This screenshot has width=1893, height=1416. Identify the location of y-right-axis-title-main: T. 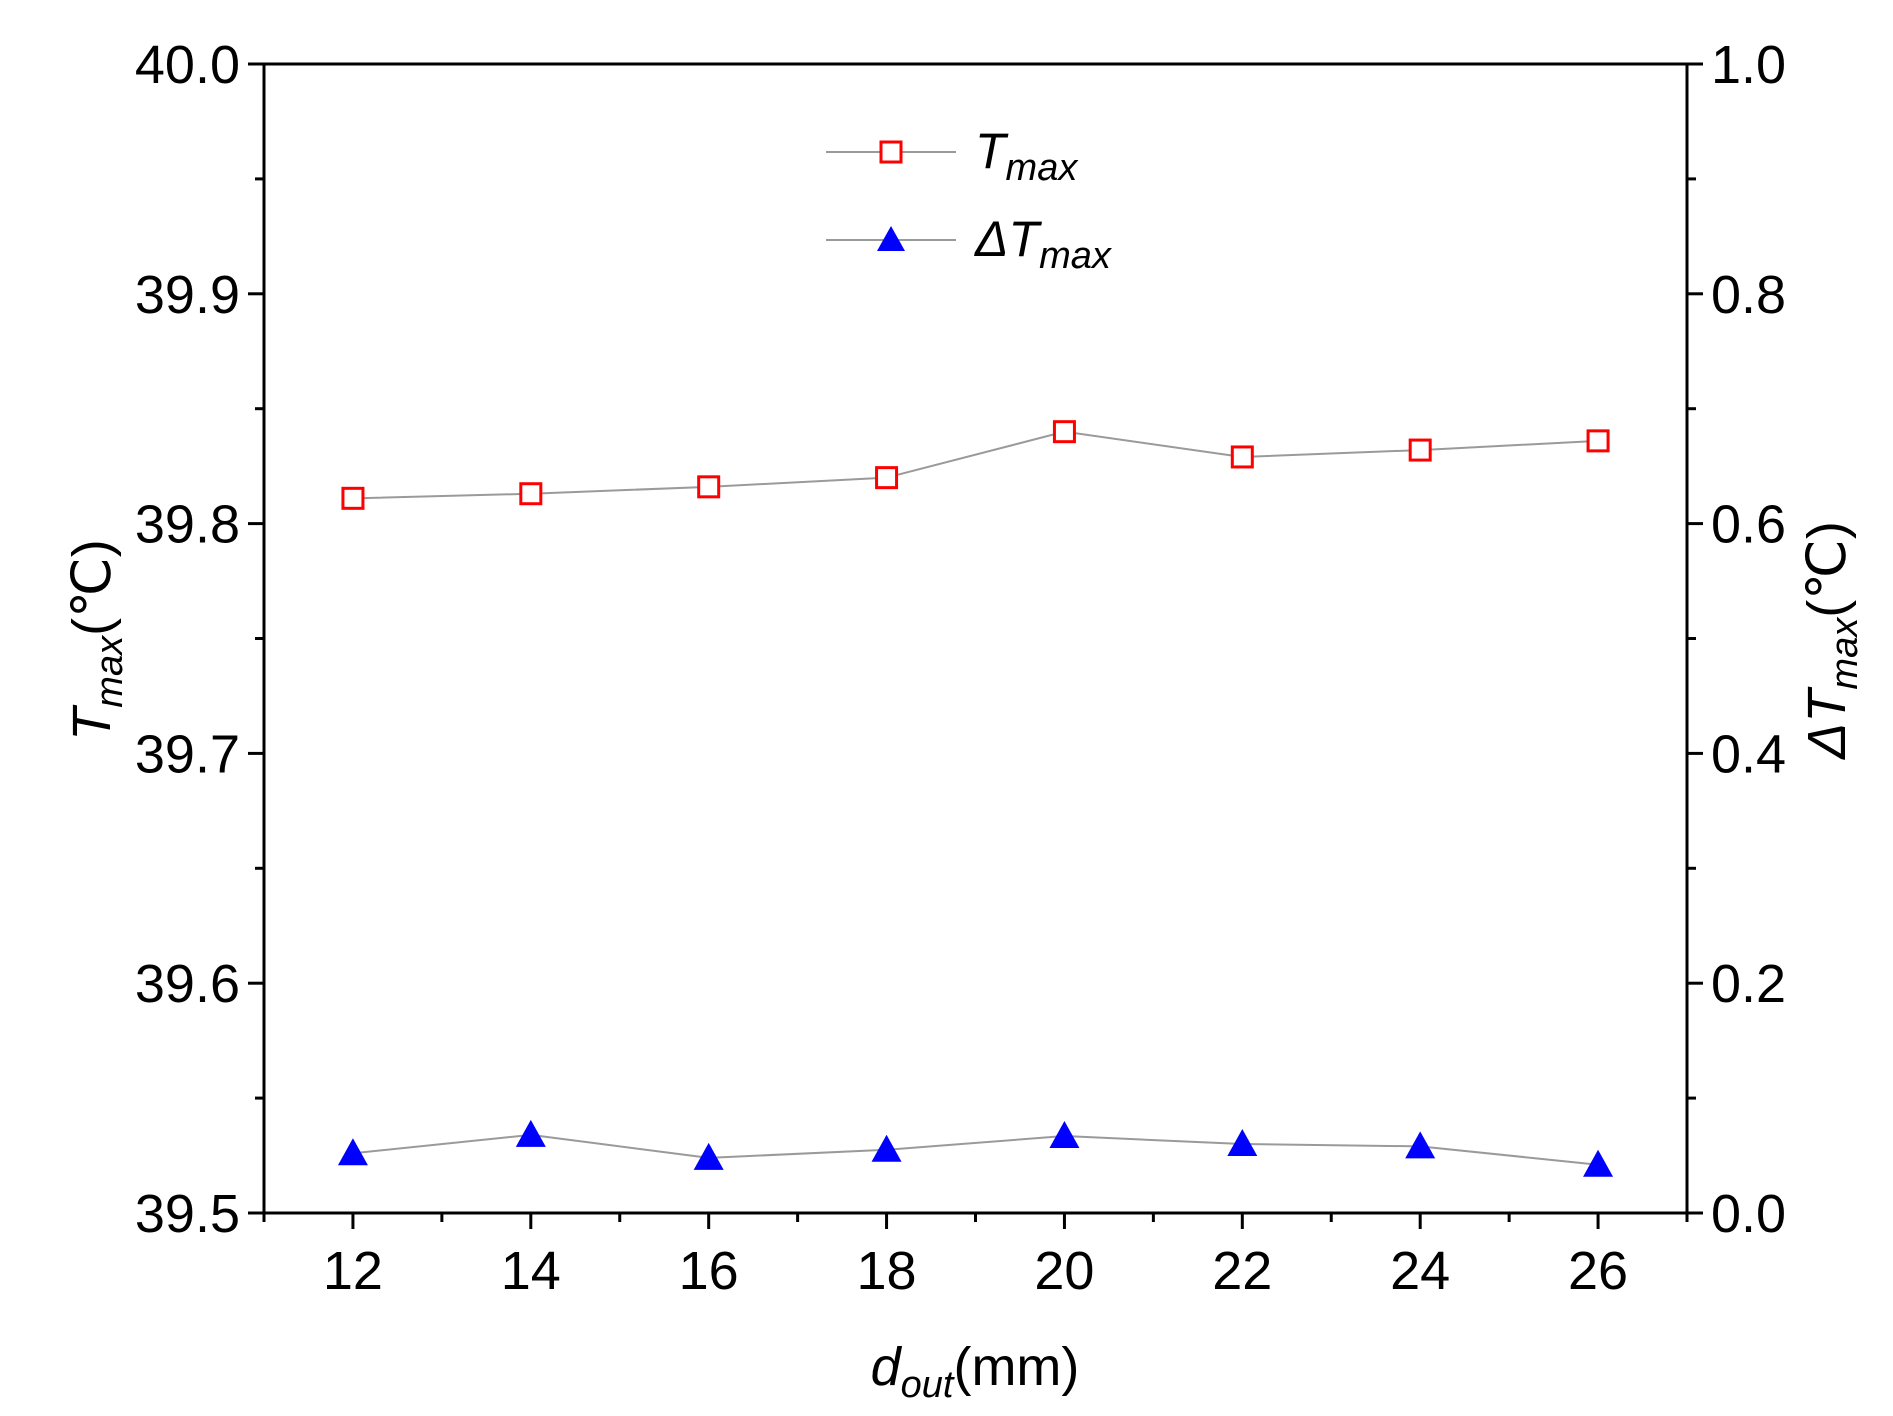
(1827, 704).